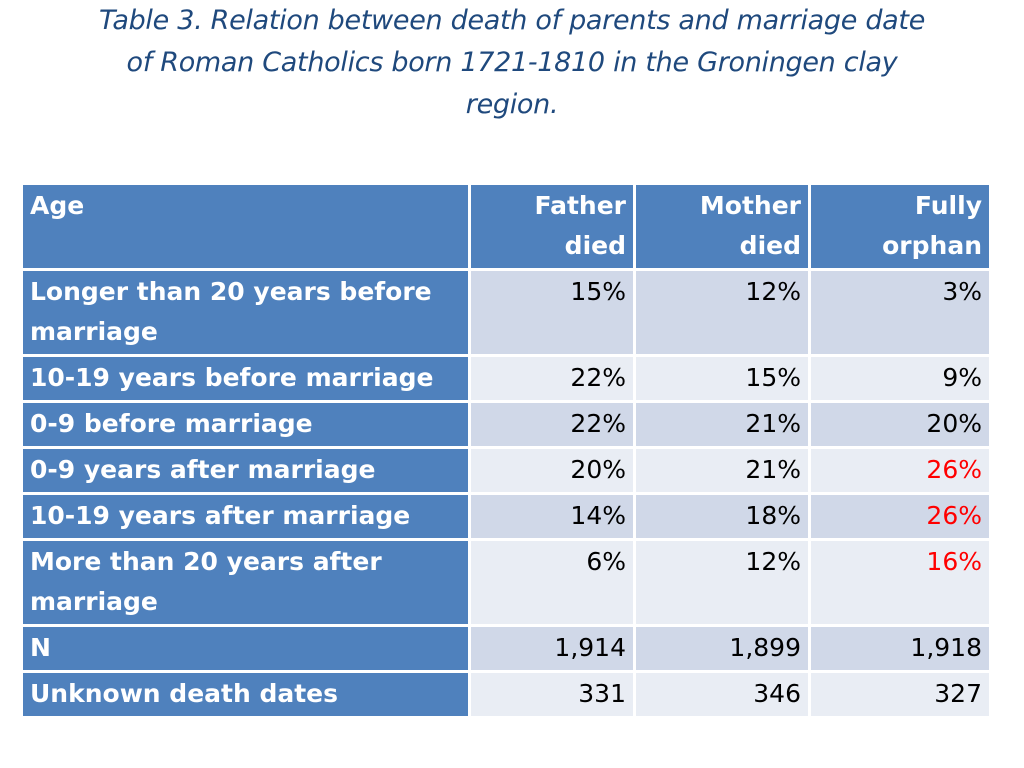 The width and height of the screenshot is (1024, 768). Describe the element at coordinates (900, 582) in the screenshot. I see `cell-fully-orphan-highlight: 16%` at that location.